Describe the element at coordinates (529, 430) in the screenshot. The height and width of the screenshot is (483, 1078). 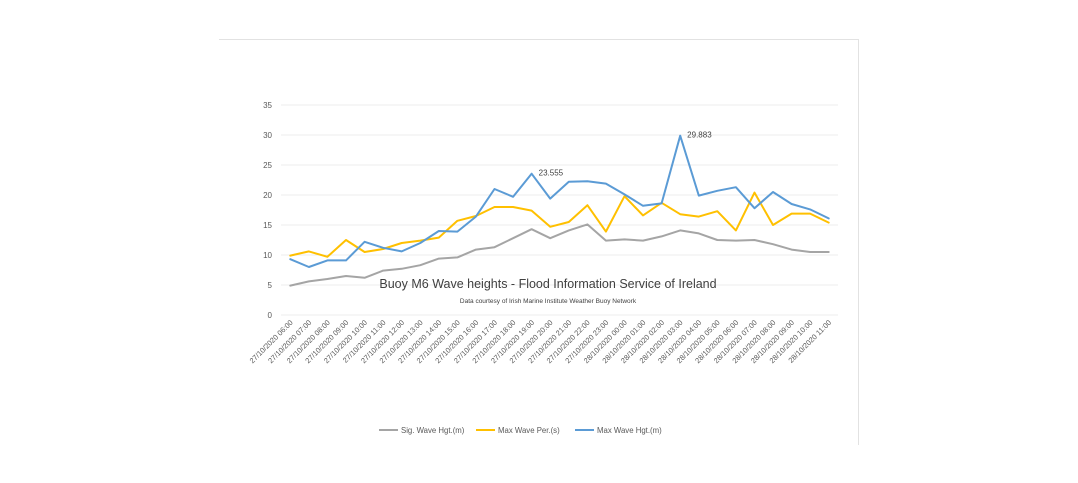
I see `legend-label-1: Max Wave Per.(s)` at that location.